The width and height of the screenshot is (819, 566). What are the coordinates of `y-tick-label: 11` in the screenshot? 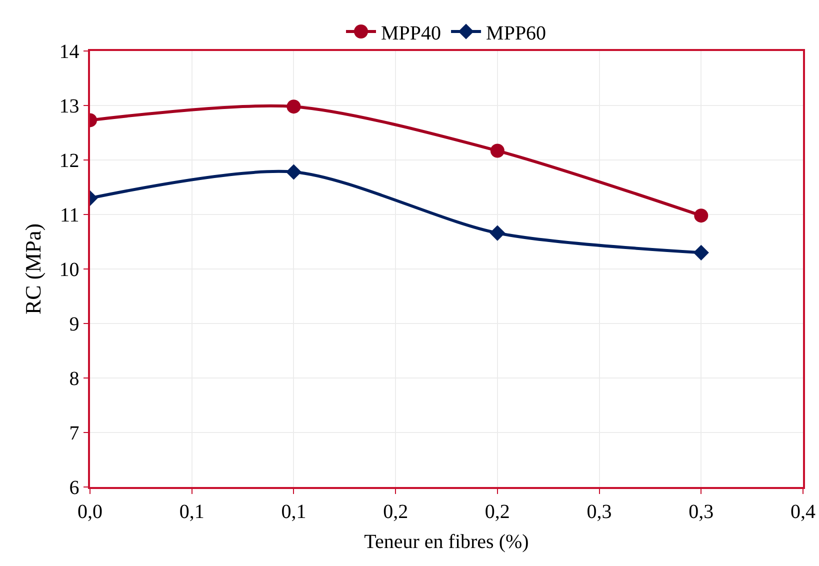 It's located at (70, 215).